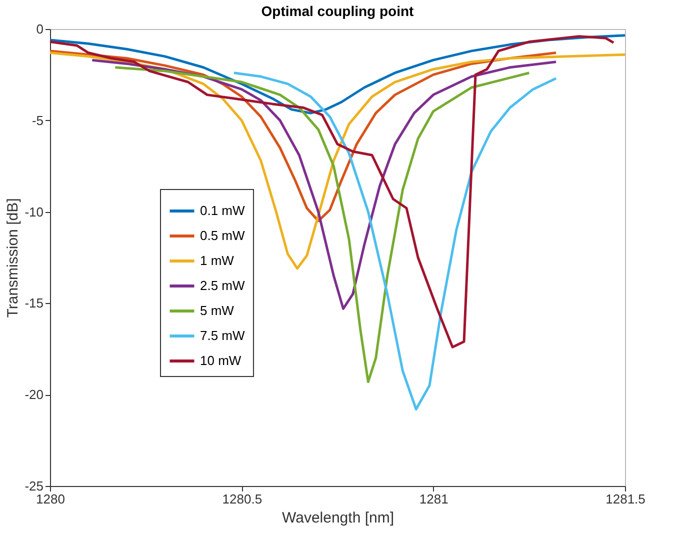  What do you see at coordinates (626, 499) in the screenshot?
I see `x-tick-label: 1281.5` at bounding box center [626, 499].